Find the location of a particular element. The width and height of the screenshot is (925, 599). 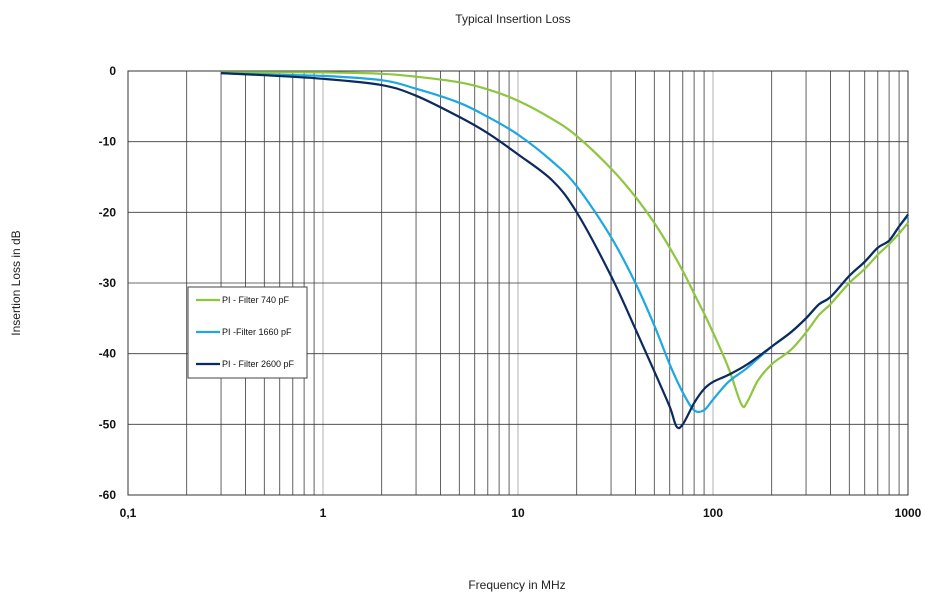

y-tick-label: 0 is located at coordinates (112, 71).